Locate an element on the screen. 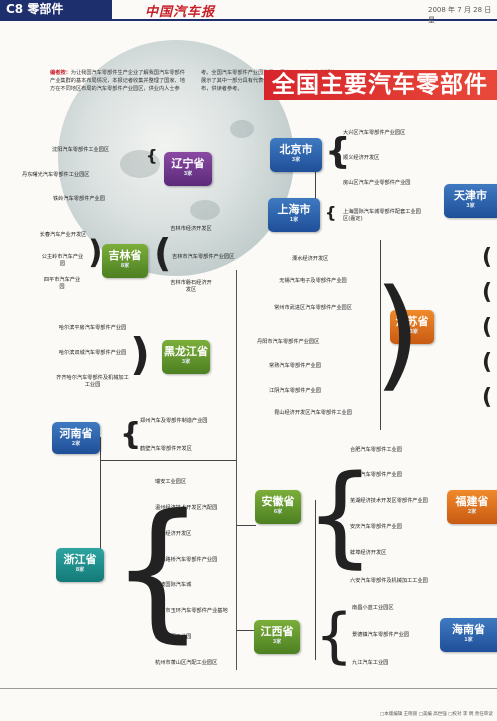 This screenshot has width=497, height=721. province-henan: 河南省 2家 is located at coordinates (76, 438).